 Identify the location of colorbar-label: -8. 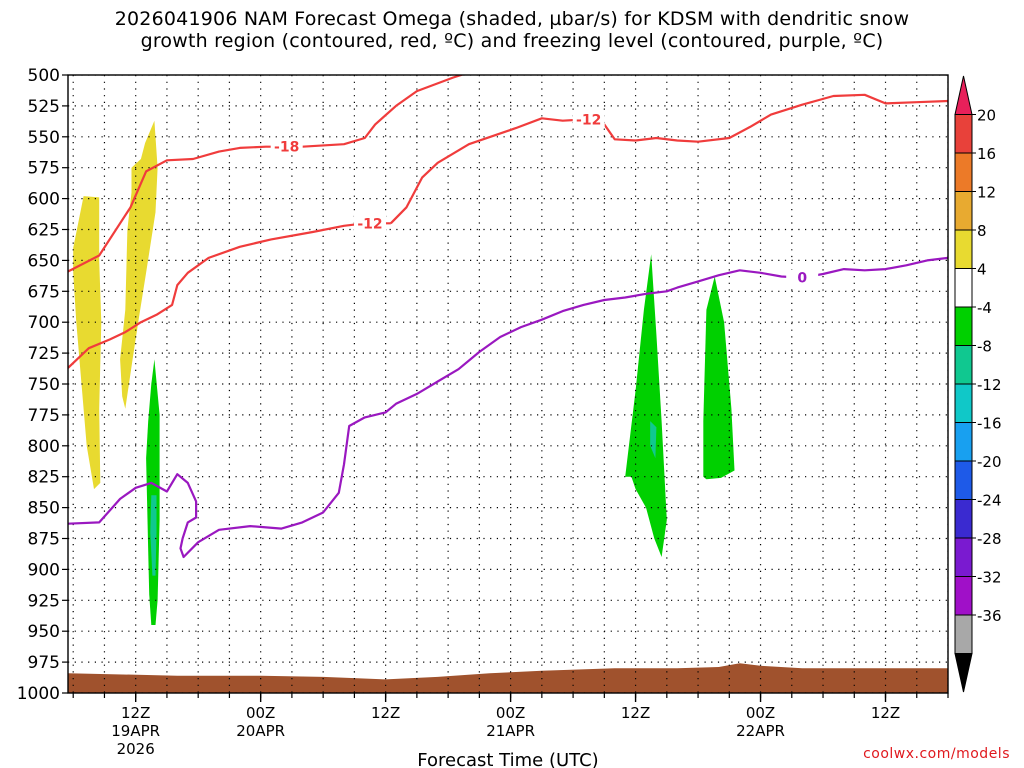
(984, 347).